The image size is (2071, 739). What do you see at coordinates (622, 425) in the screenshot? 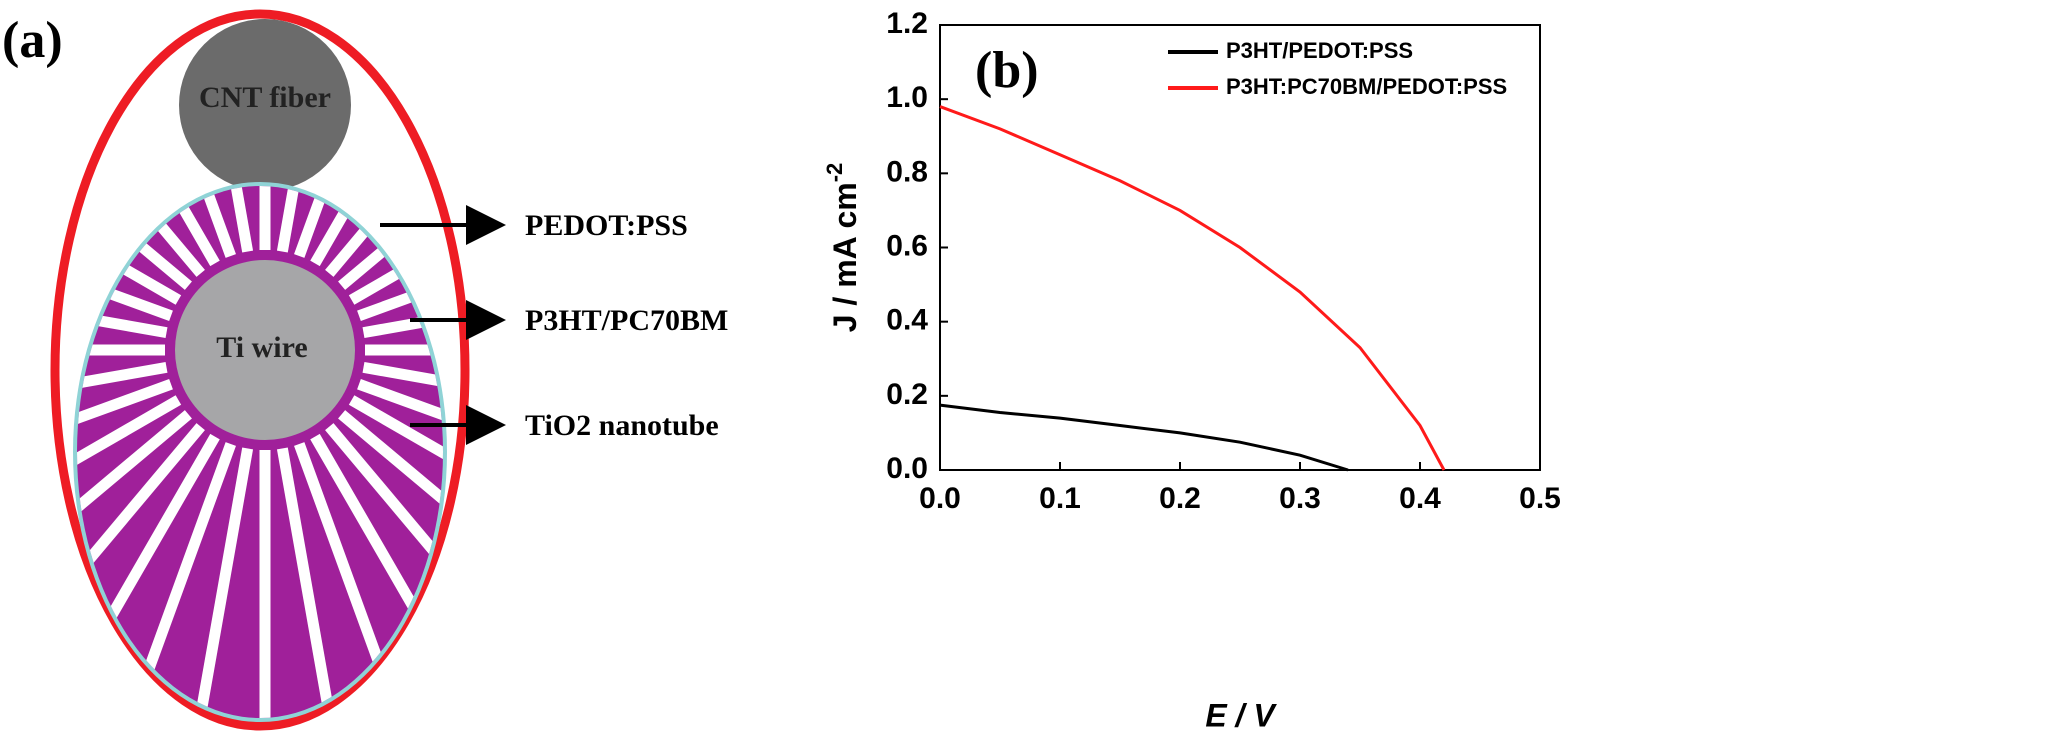
I see `layer-label: TiO2 nanotube` at bounding box center [622, 425].